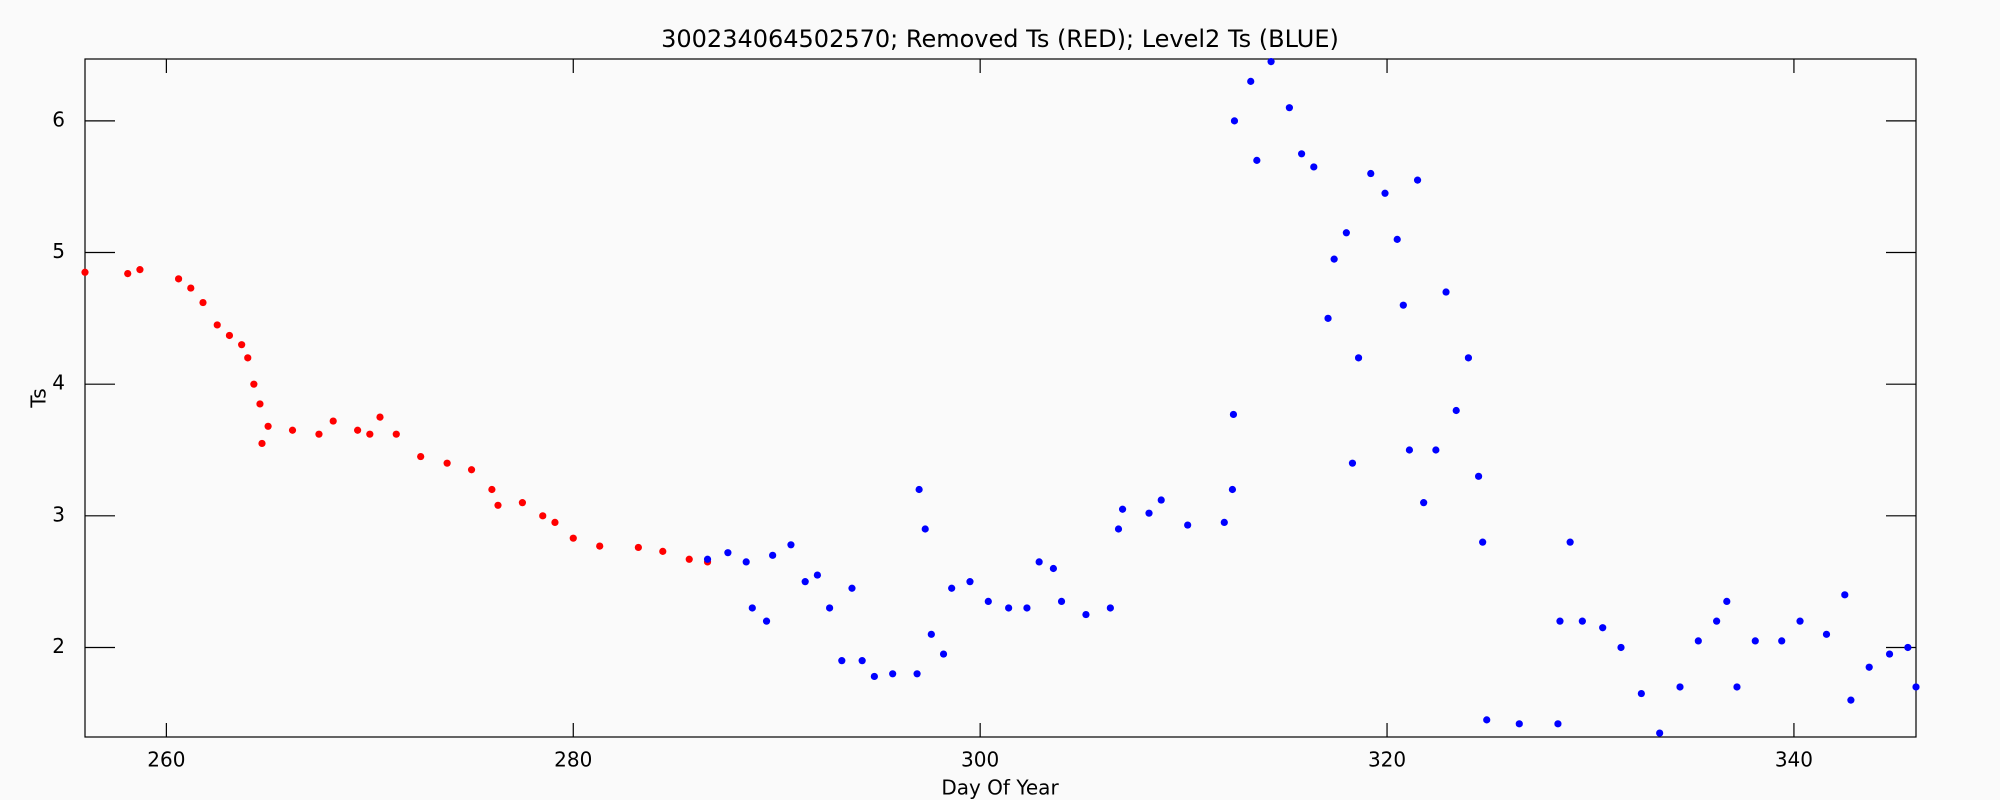 Image resolution: width=2000 pixels, height=800 pixels. Describe the element at coordinates (1000, 788) in the screenshot. I see `x-axis-label: Day Of Year` at that location.